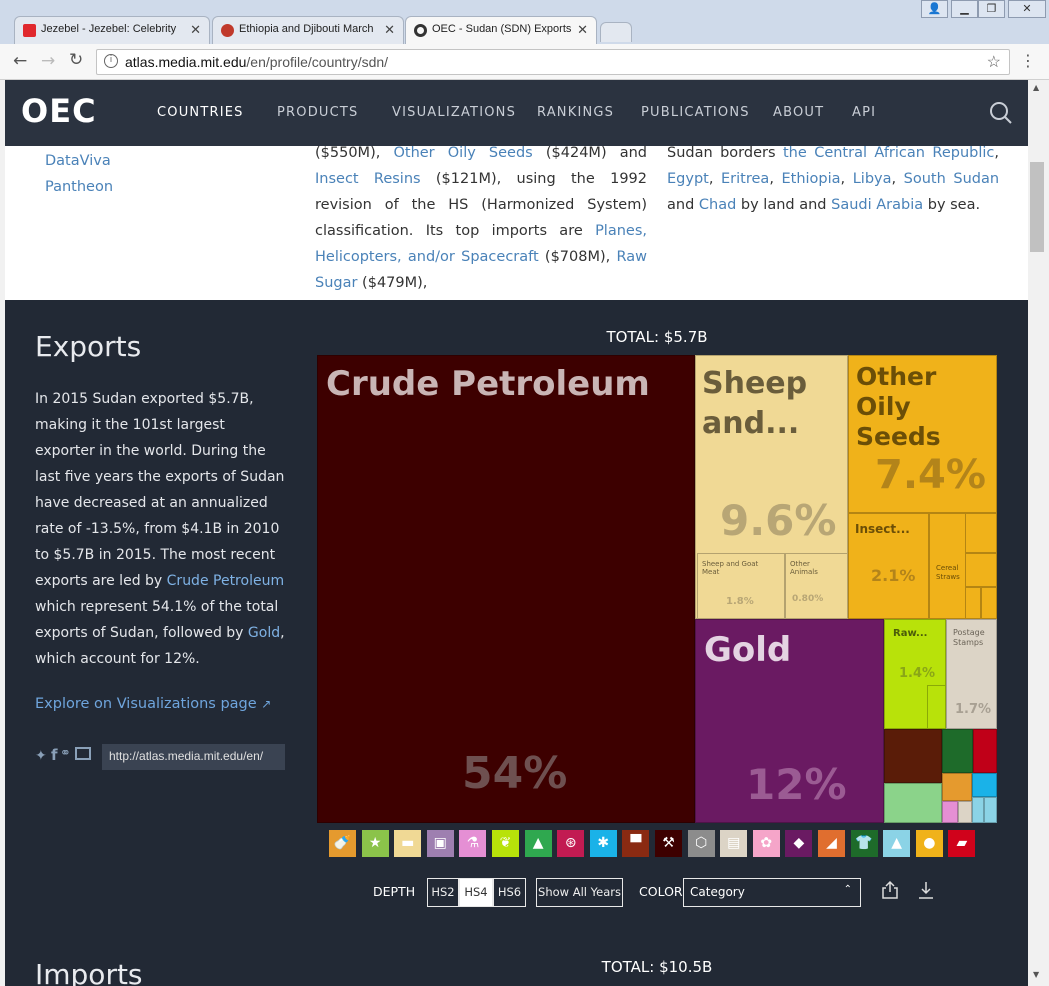 The image size is (1049, 986). Describe the element at coordinates (509, 892) in the screenshot. I see `depth-hs6-button: HS6` at that location.